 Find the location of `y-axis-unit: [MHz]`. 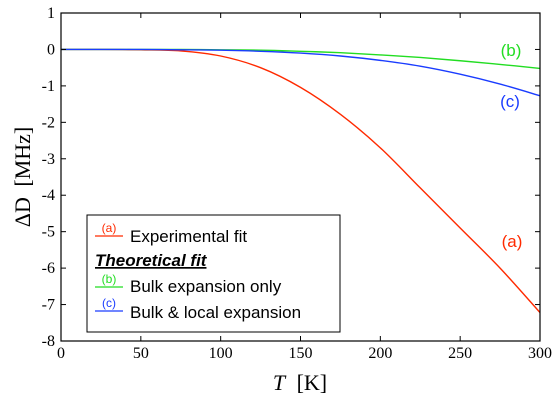

y-axis-unit: [MHz] is located at coordinates (22, 157).